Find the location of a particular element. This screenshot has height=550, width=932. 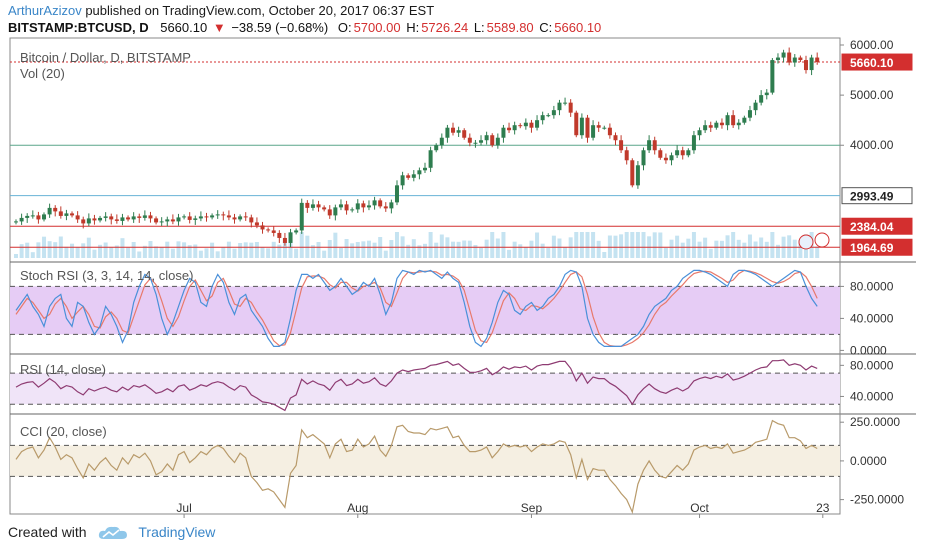

dividend-icon is located at coordinates (806, 242).